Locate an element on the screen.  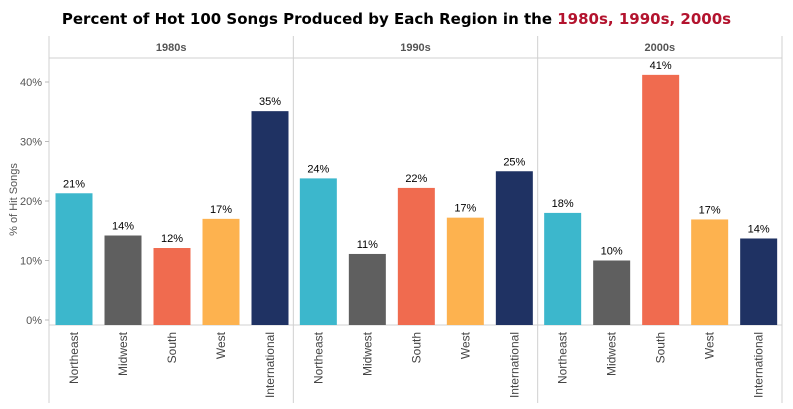
data-label-1990s-west: 17% is located at coordinates (465, 209).